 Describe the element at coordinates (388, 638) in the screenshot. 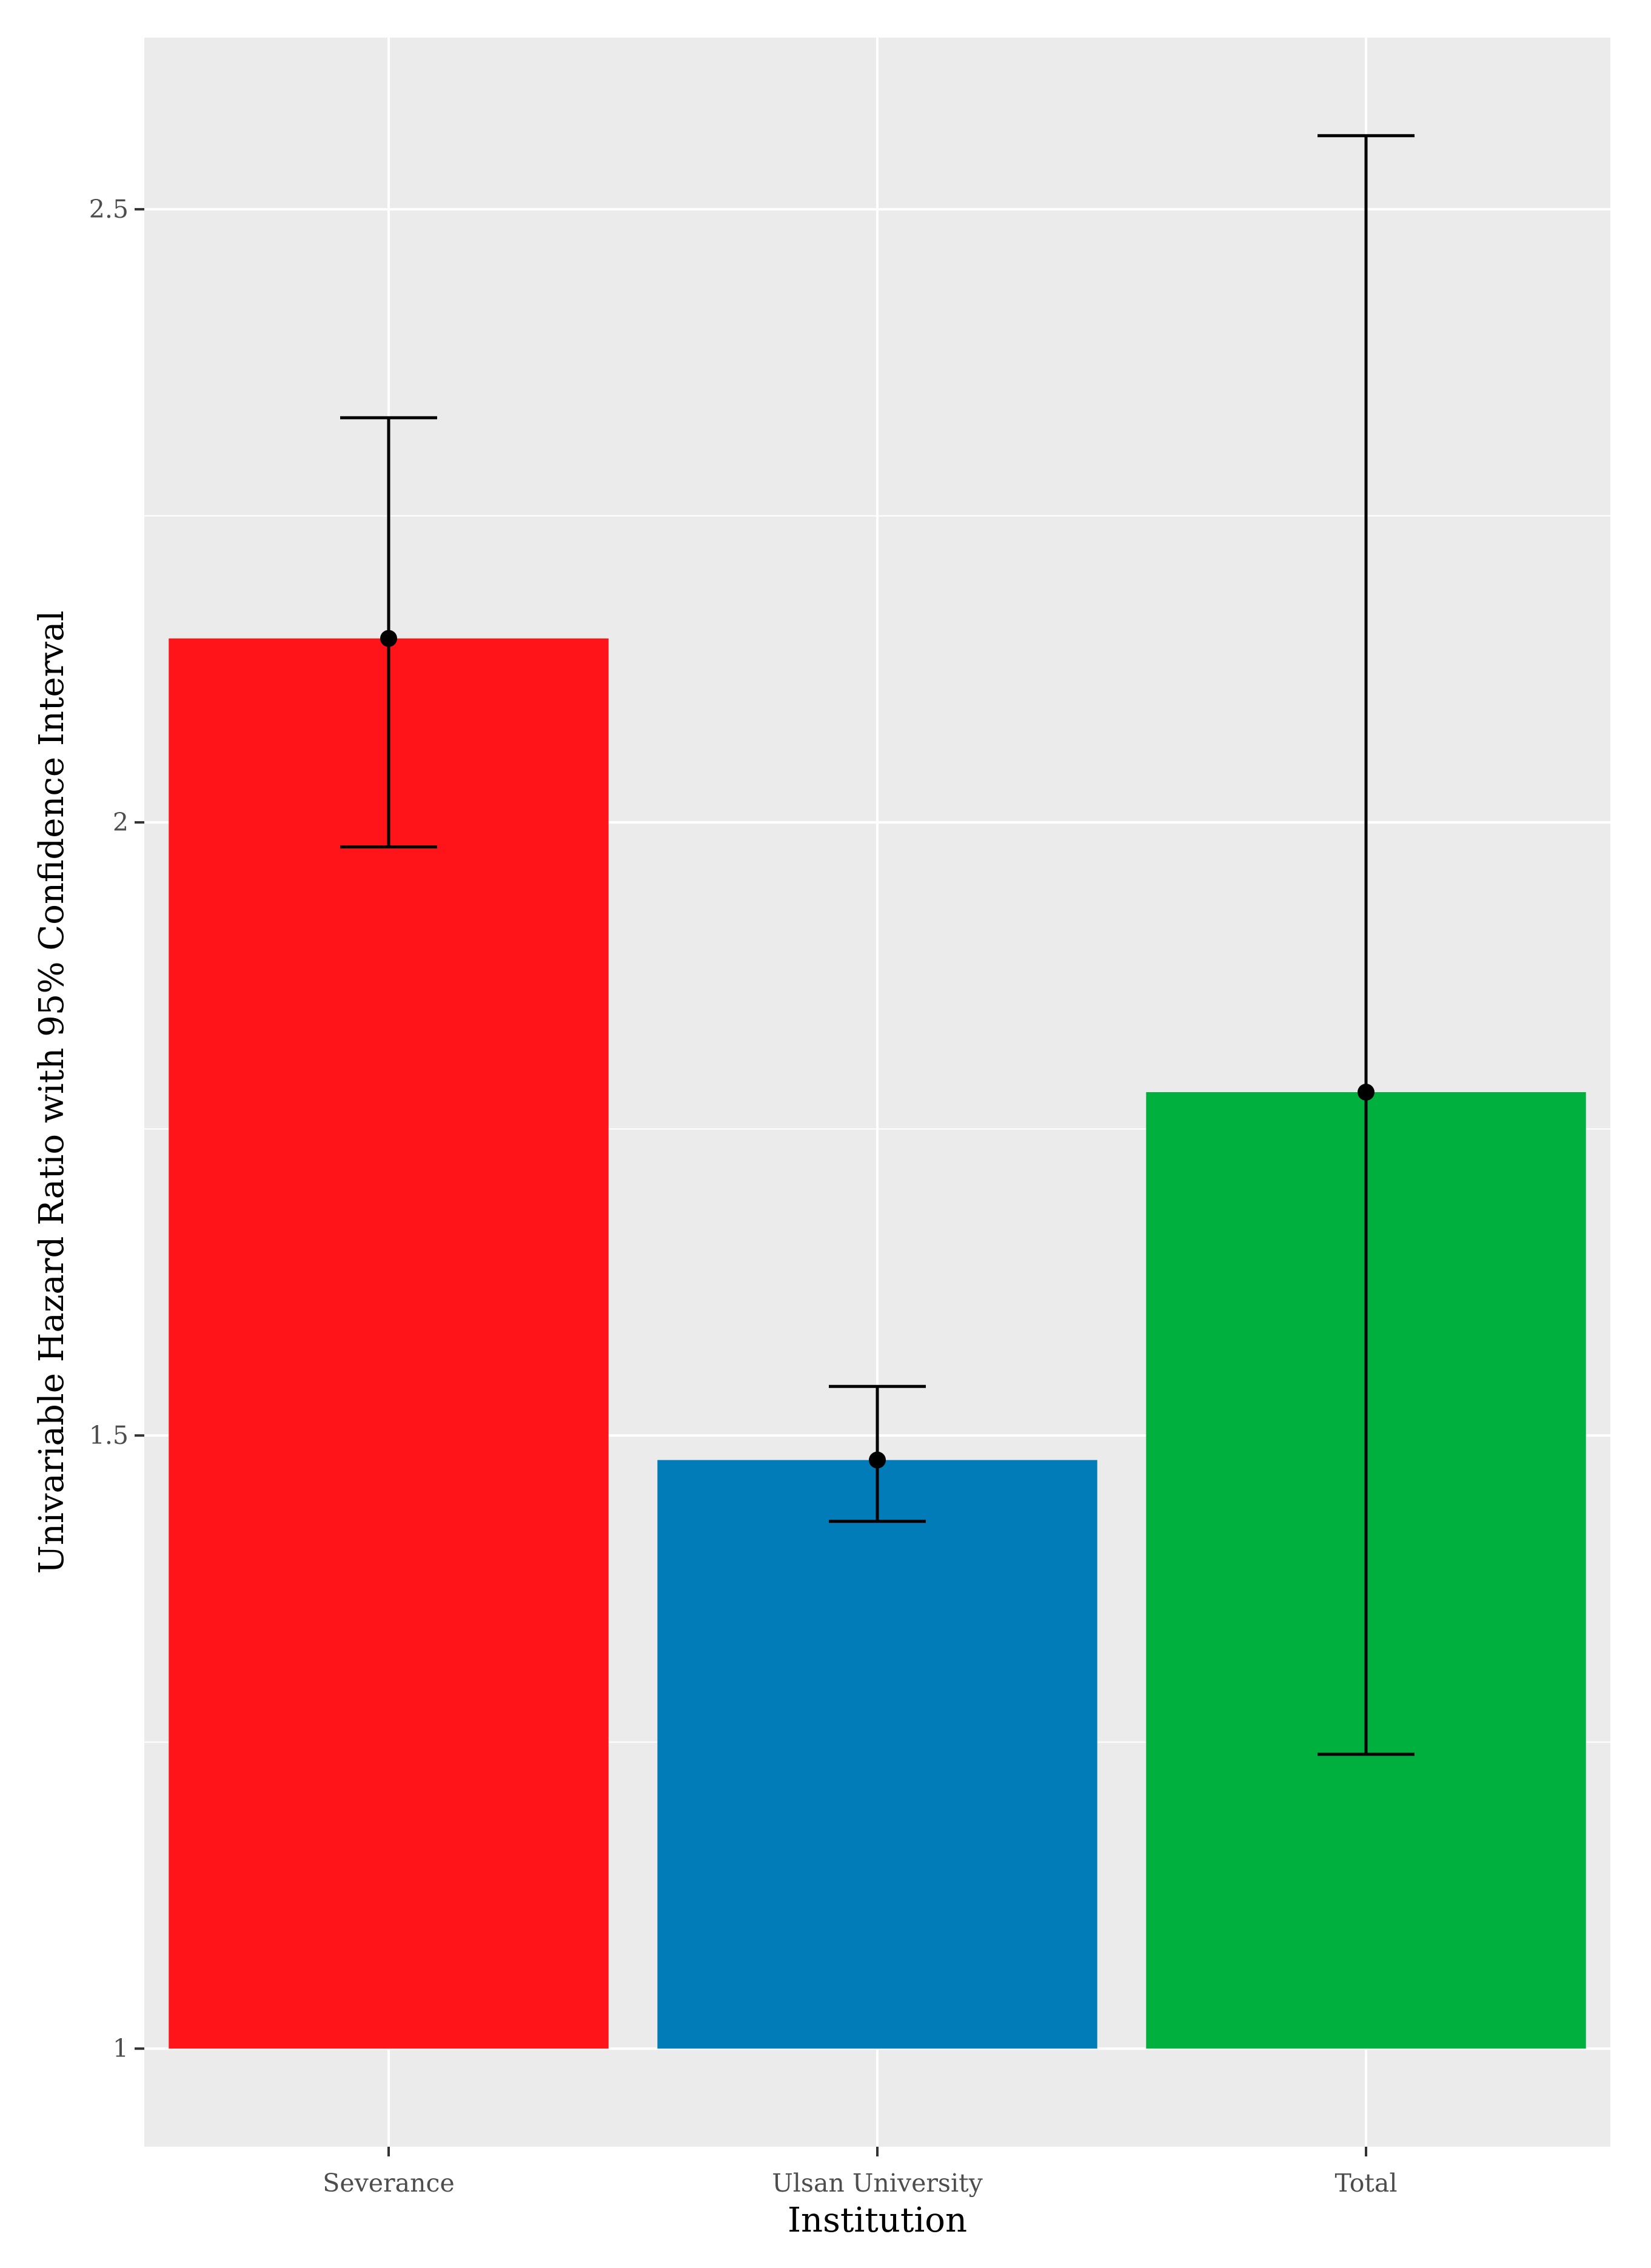

I see `point-severance` at that location.